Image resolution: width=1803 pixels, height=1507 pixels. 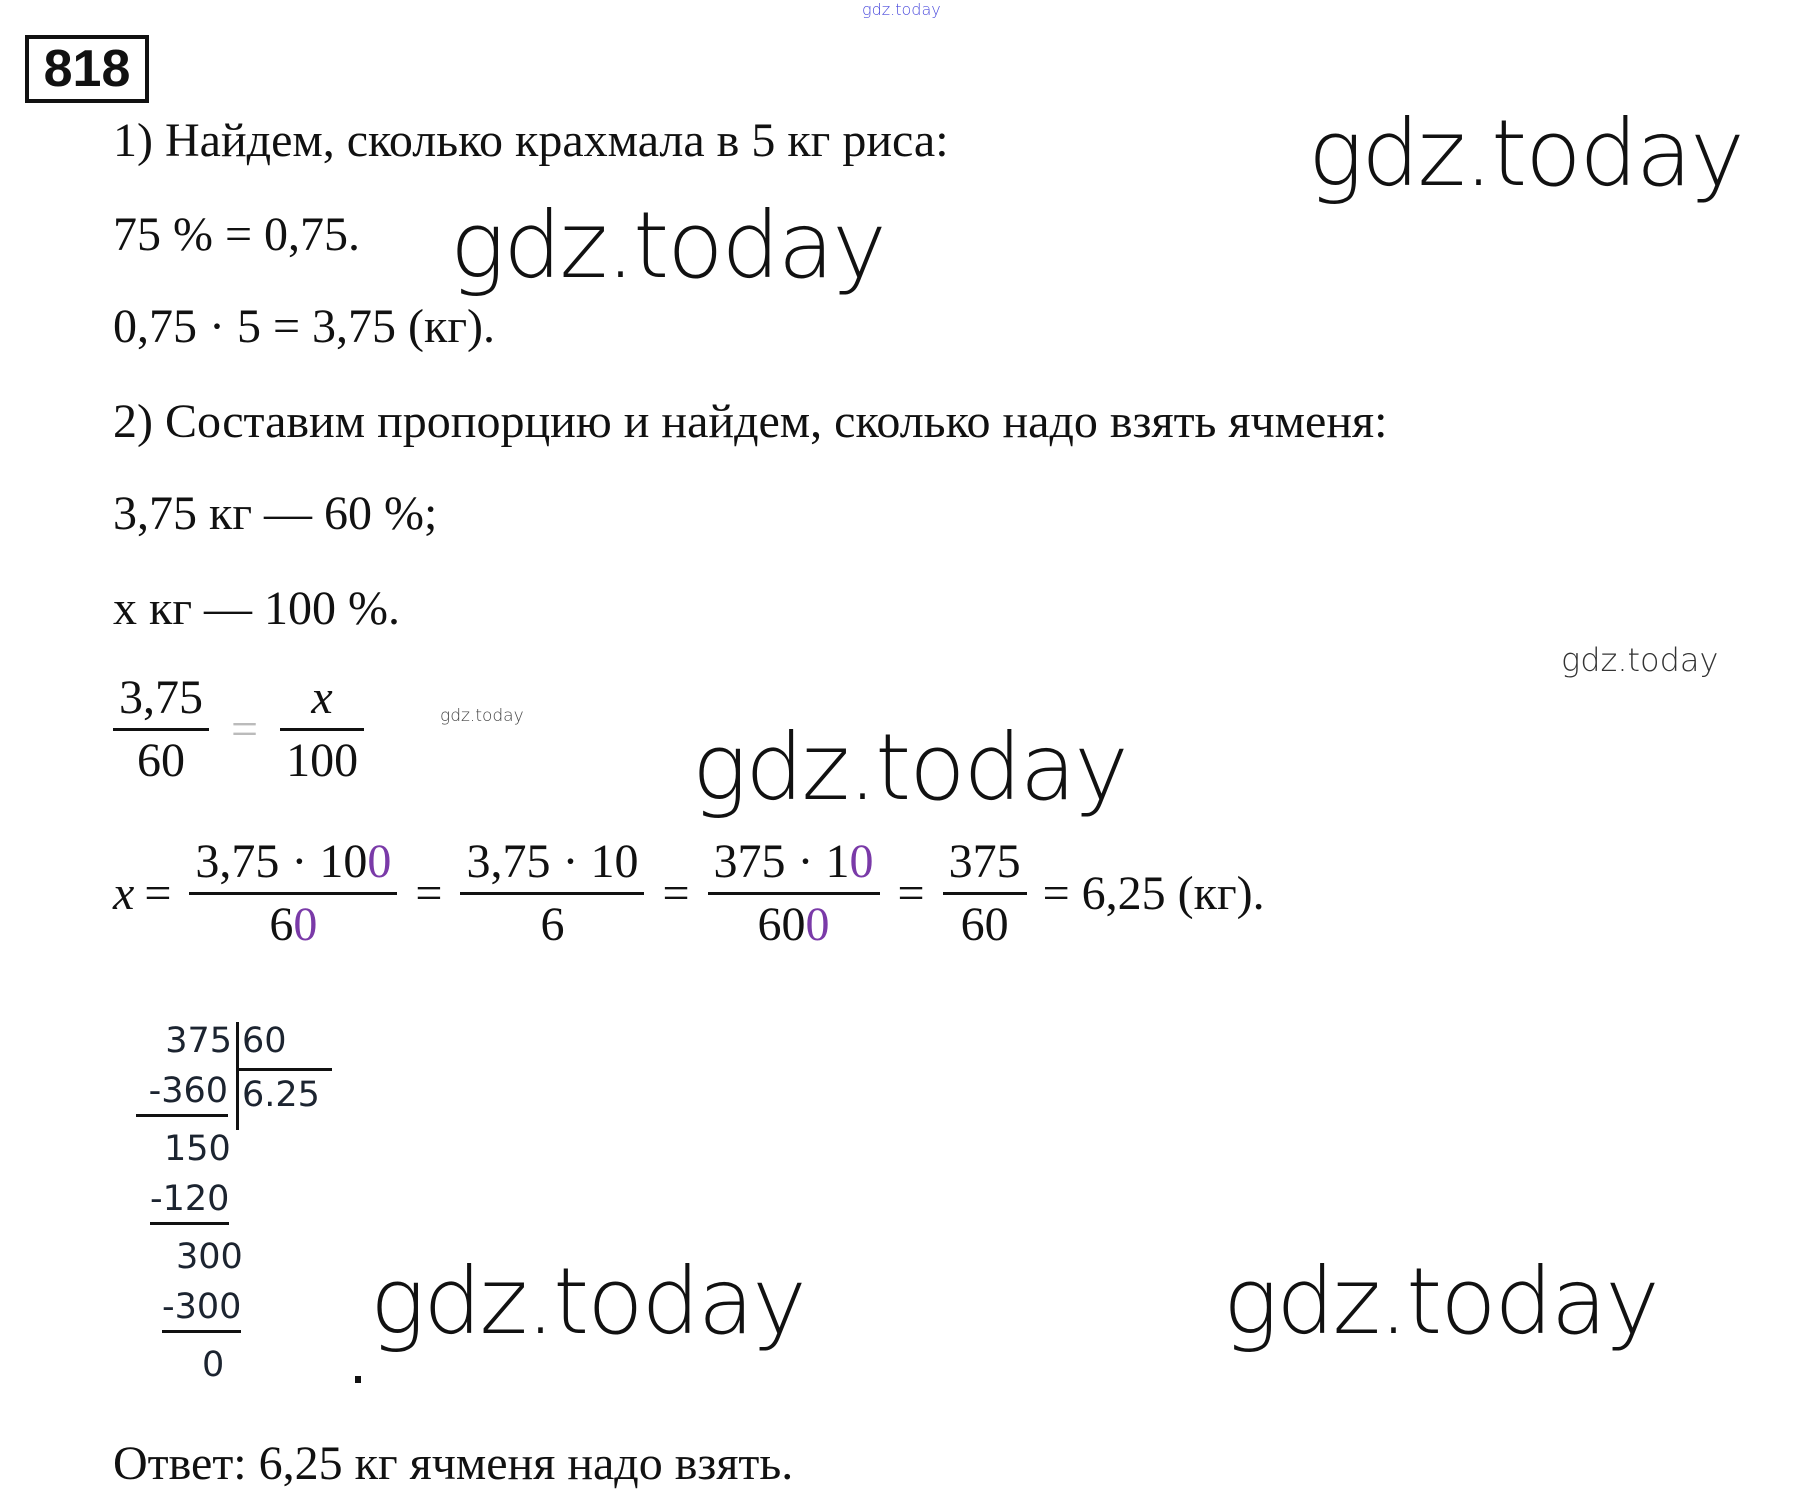 What do you see at coordinates (984, 861) in the screenshot?
I see `f4-num: 375` at bounding box center [984, 861].